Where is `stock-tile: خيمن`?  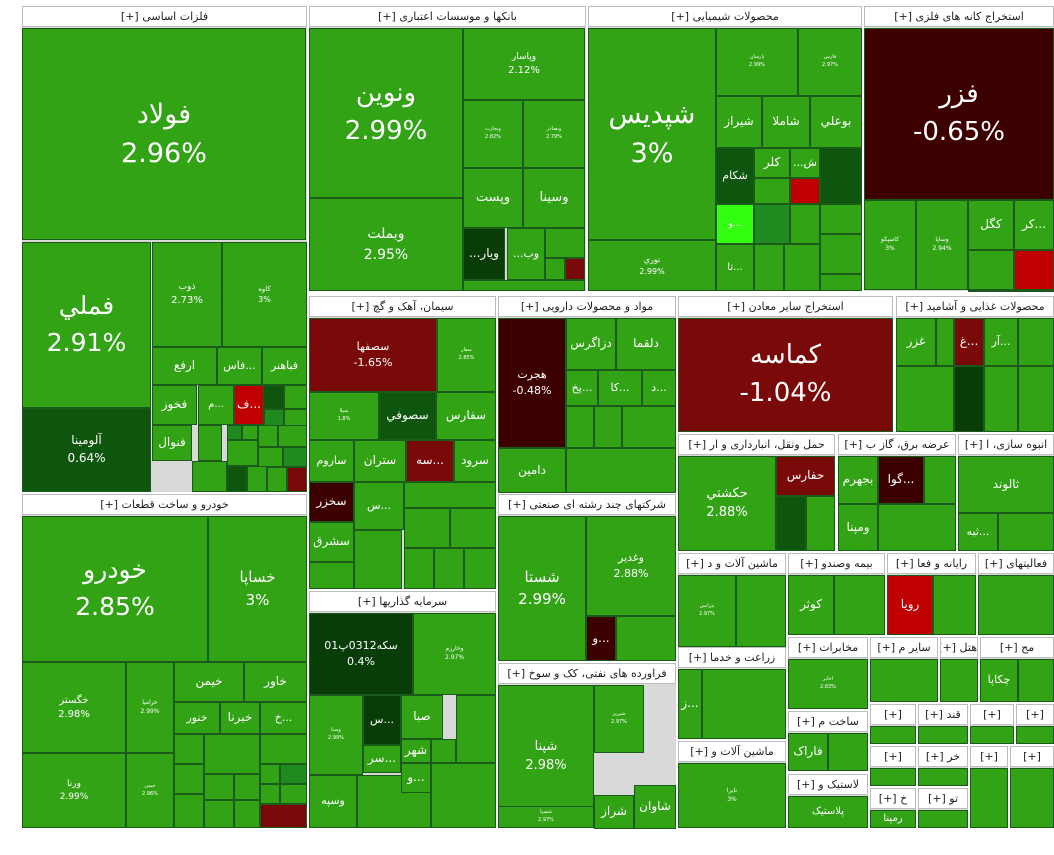
stock-tile: خيمن is located at coordinates (209, 682).